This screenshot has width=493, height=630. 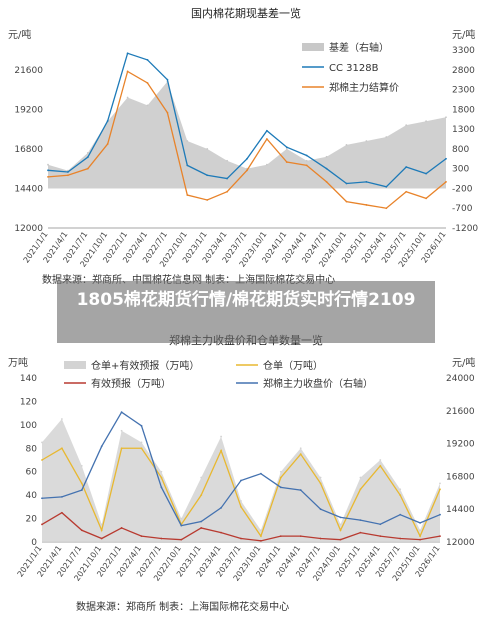 What do you see at coordinates (354, 68) in the screenshot?
I see `legend-label: CC 3128B` at bounding box center [354, 68].